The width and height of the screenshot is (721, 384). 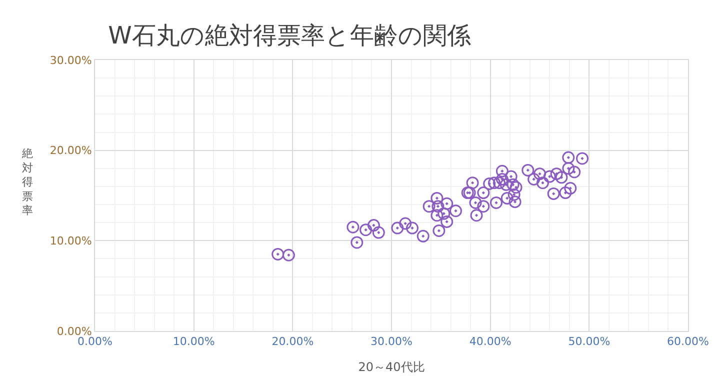 I want to click on x-tick-label: 0.00%, so click(x=95, y=341).